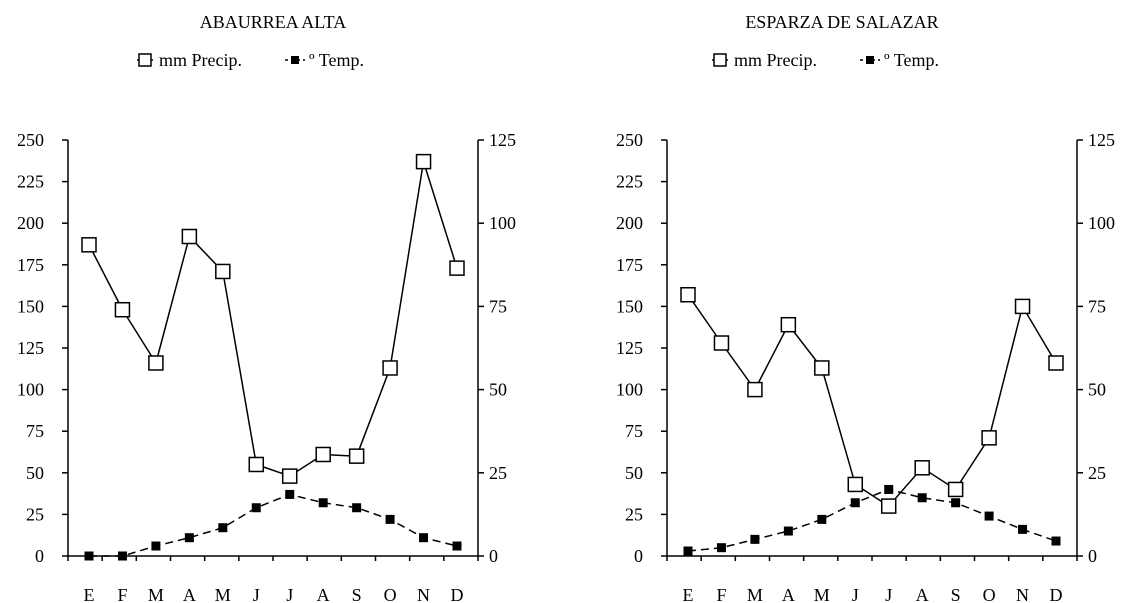  Describe the element at coordinates (956, 594) in the screenshot. I see `x-tick-label: S` at that location.